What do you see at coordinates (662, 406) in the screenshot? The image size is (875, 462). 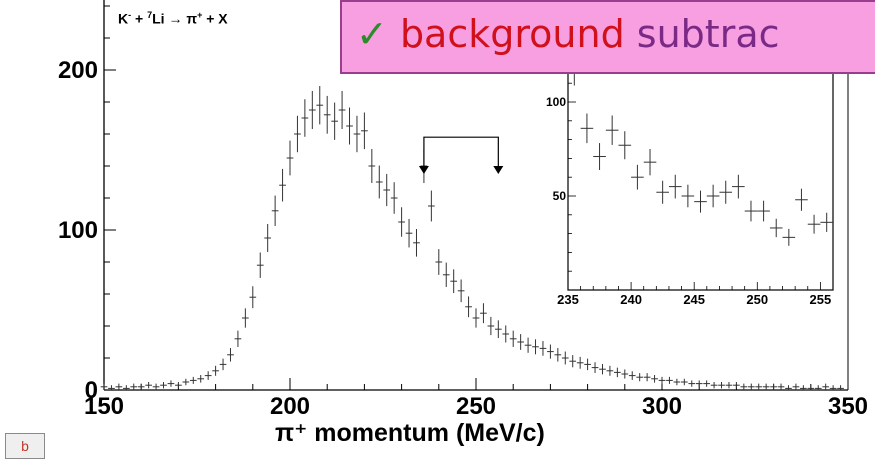 I see `x-tick-label: 300` at bounding box center [662, 406].